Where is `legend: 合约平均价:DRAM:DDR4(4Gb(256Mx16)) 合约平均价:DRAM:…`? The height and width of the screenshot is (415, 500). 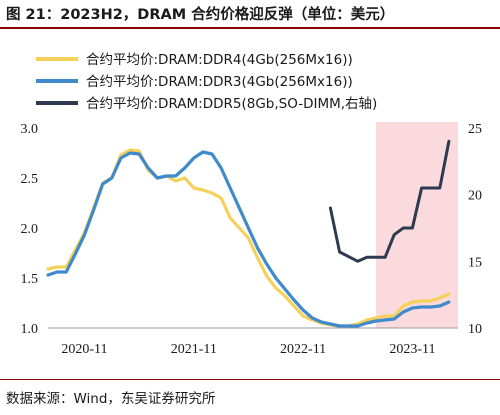
legend: 合约平均价:DRAM:DDR4(4Gb(256Mx16)) 合约平均价:DRAM:… is located at coordinates (206, 82).